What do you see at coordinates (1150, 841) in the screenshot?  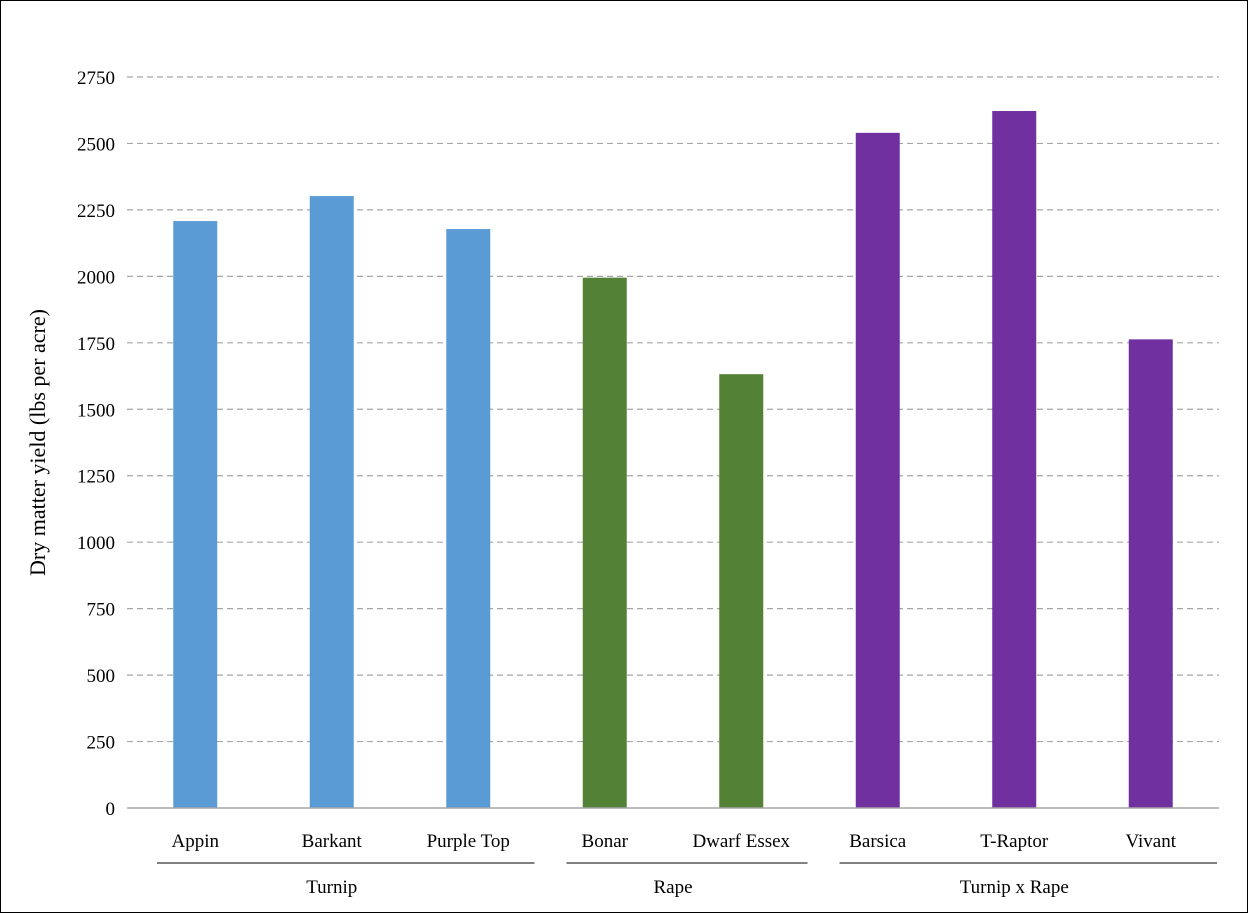 I see `x-tick-label: Vivant` at bounding box center [1150, 841].